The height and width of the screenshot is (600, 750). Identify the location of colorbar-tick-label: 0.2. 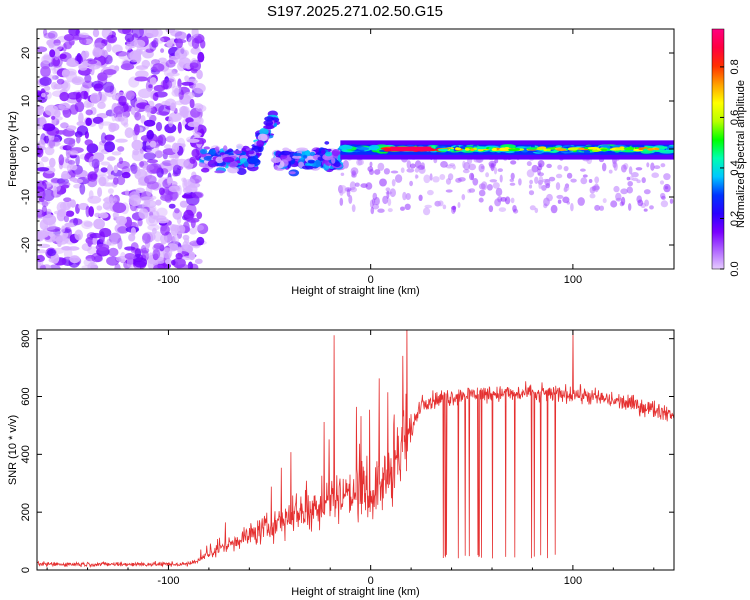
(735, 218).